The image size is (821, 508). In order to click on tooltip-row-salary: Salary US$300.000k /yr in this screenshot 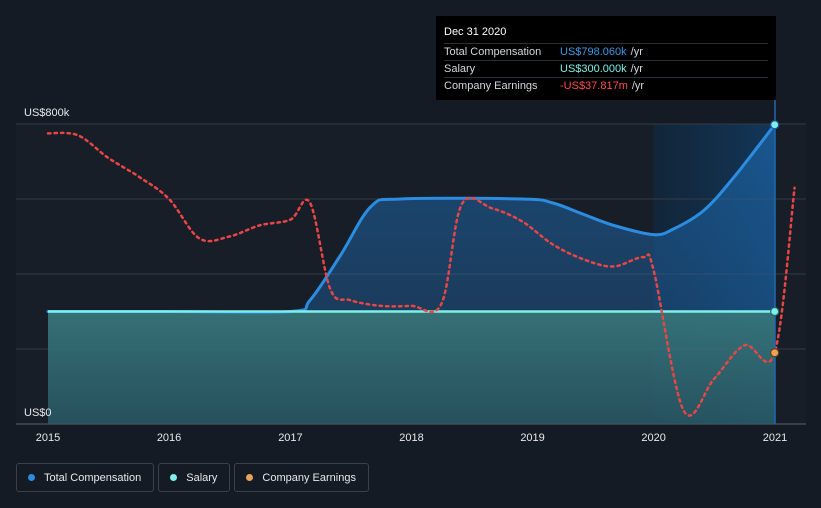, I will do `click(606, 68)`.